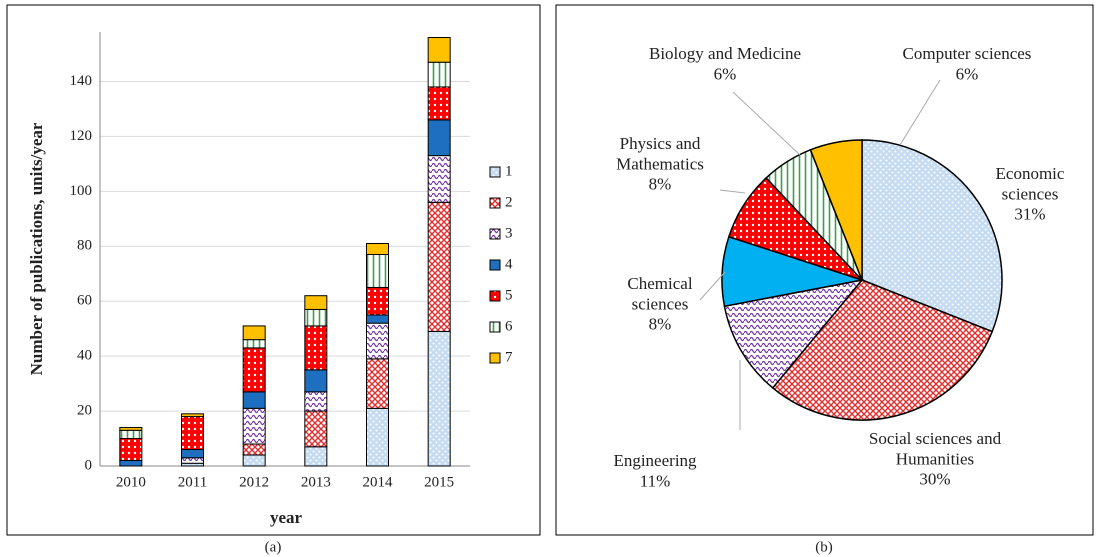 This screenshot has width=1100, height=557. Describe the element at coordinates (131, 482) in the screenshot. I see `x-tick-label: 2010` at that location.